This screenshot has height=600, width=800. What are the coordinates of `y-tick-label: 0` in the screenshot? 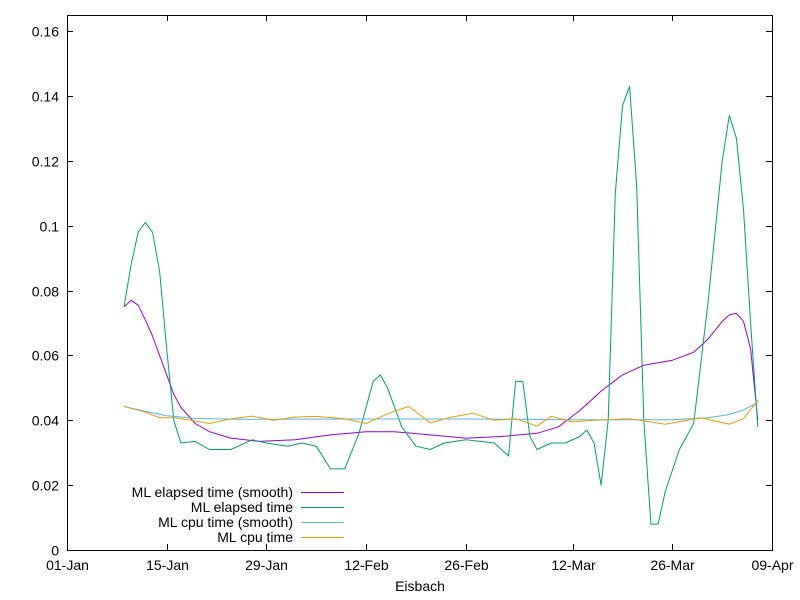 It's located at (55, 551).